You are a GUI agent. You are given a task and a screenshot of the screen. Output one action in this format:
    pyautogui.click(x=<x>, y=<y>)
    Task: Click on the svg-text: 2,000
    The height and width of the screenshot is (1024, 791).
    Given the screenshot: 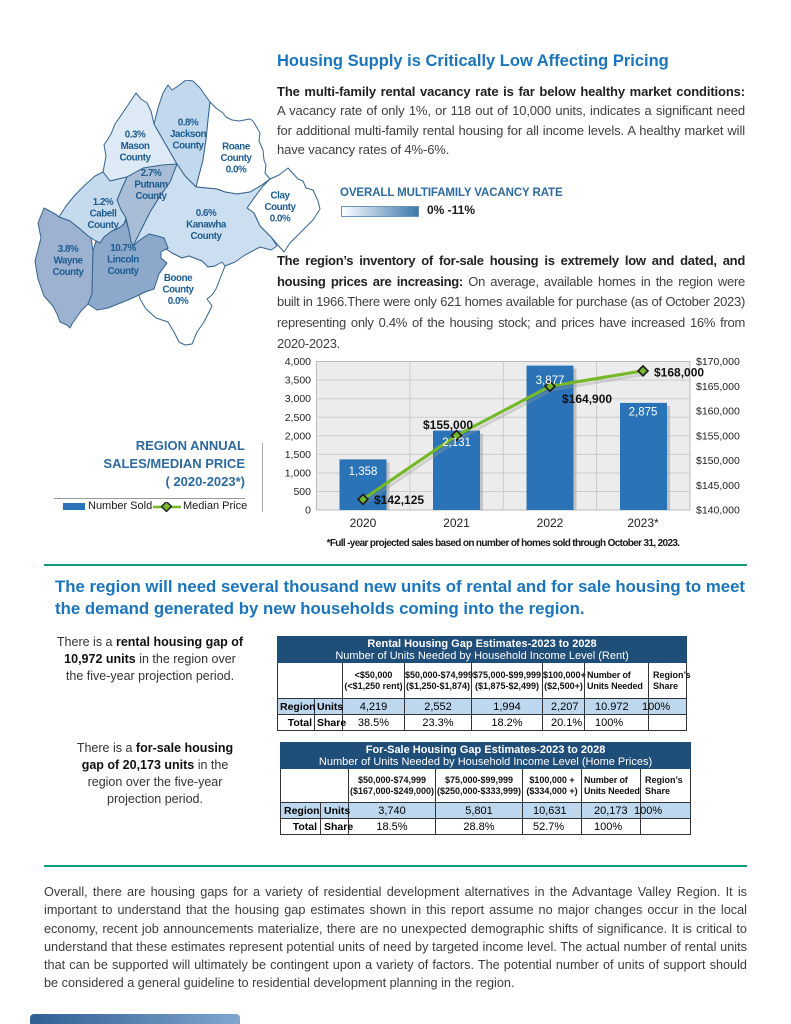 What is the action you would take?
    pyautogui.click(x=298, y=436)
    